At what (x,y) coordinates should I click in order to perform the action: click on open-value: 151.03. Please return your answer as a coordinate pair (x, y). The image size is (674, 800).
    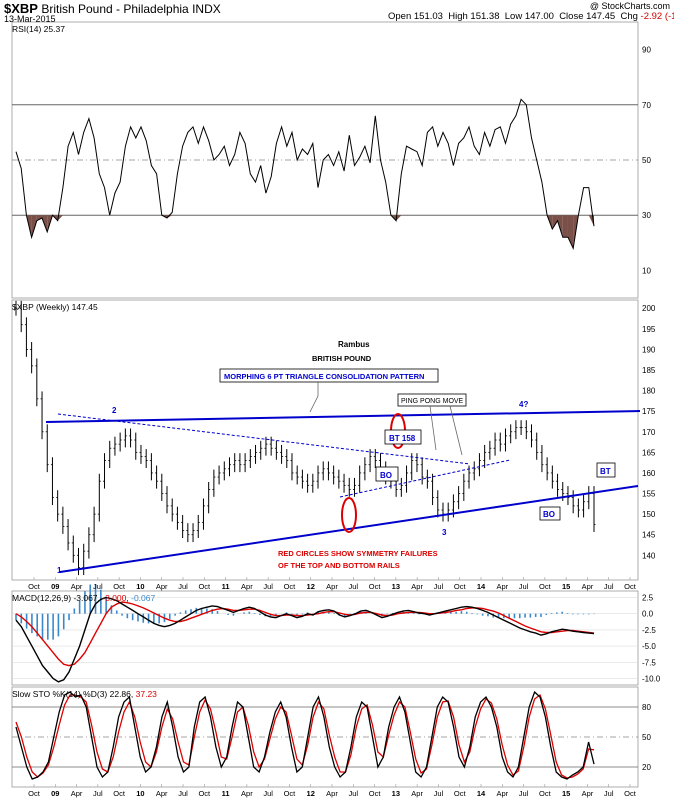
    Looking at the image, I should click on (428, 16).